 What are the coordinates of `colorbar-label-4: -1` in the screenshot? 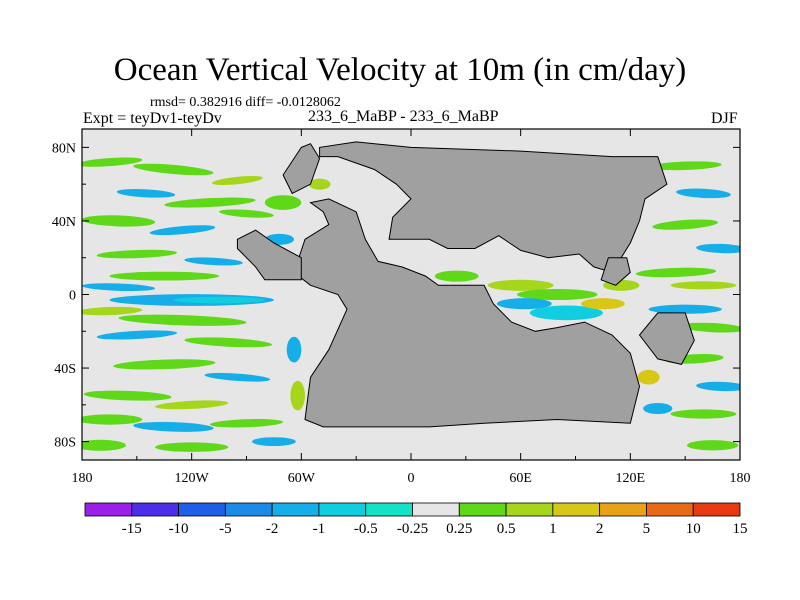 It's located at (319, 529).